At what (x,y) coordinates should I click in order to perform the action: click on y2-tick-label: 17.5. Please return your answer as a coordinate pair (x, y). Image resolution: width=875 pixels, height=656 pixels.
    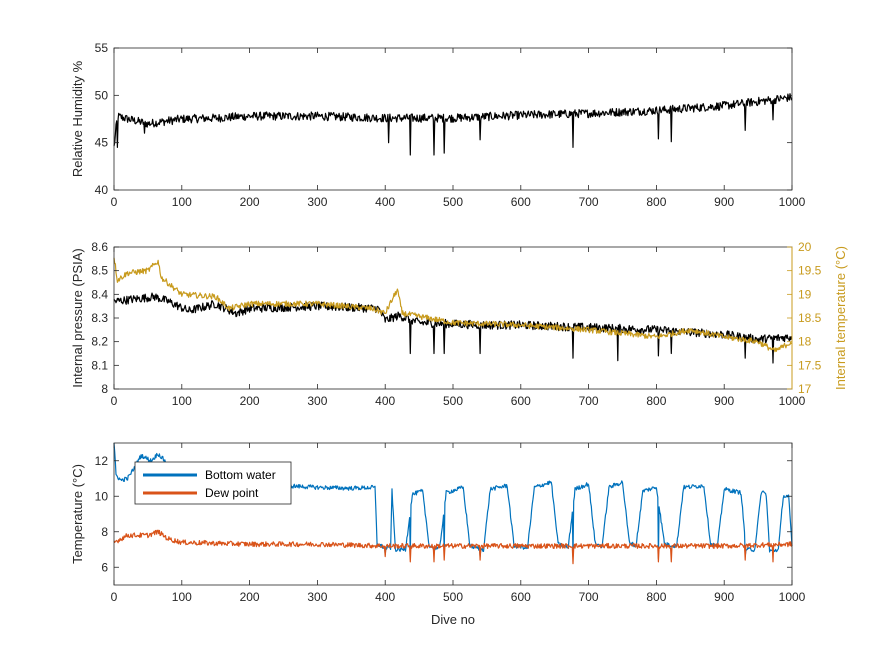
    Looking at the image, I should click on (810, 365).